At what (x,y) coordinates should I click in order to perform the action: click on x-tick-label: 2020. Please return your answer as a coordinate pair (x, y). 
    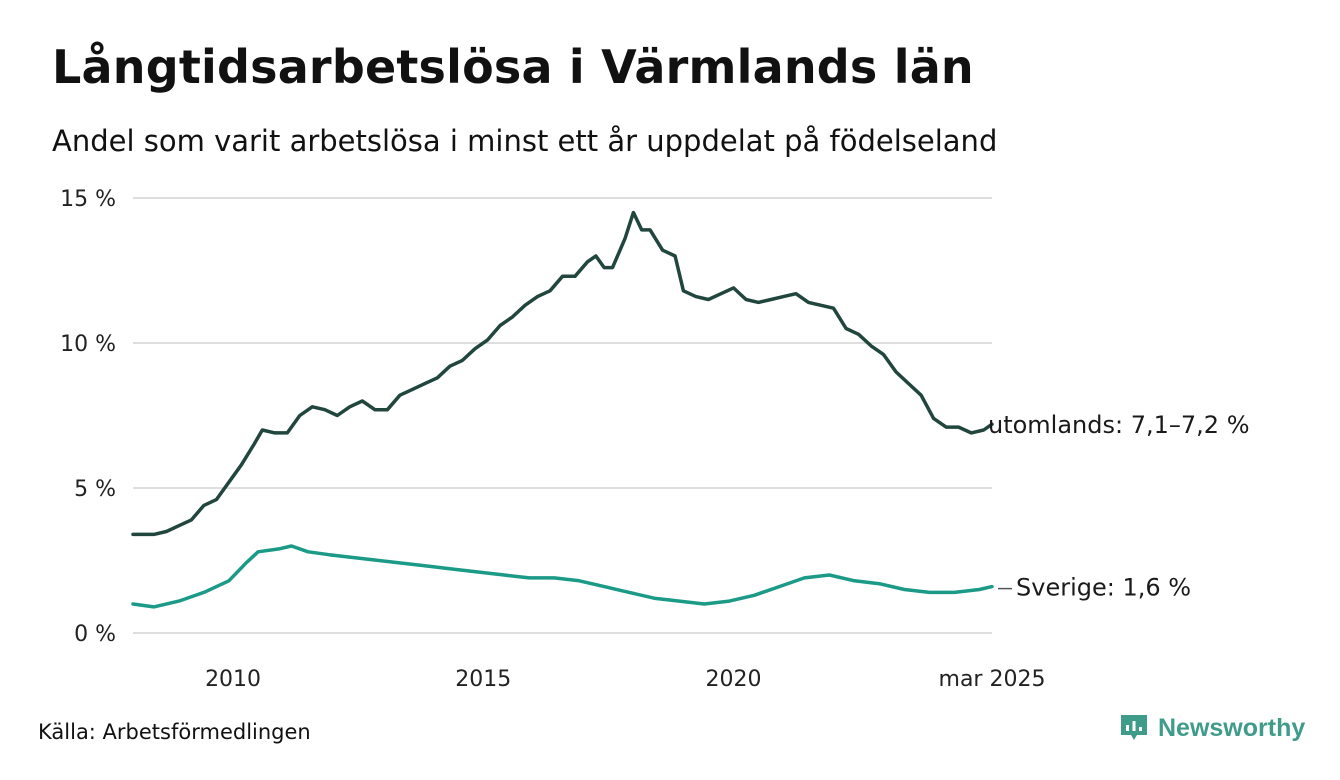
    Looking at the image, I should click on (733, 679).